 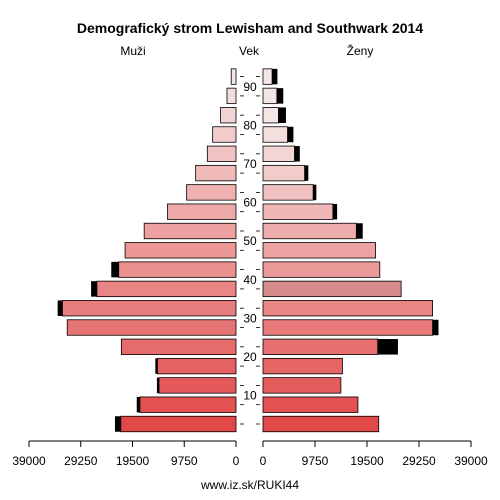 I want to click on x-tick-label-left: 0, so click(x=236, y=461).